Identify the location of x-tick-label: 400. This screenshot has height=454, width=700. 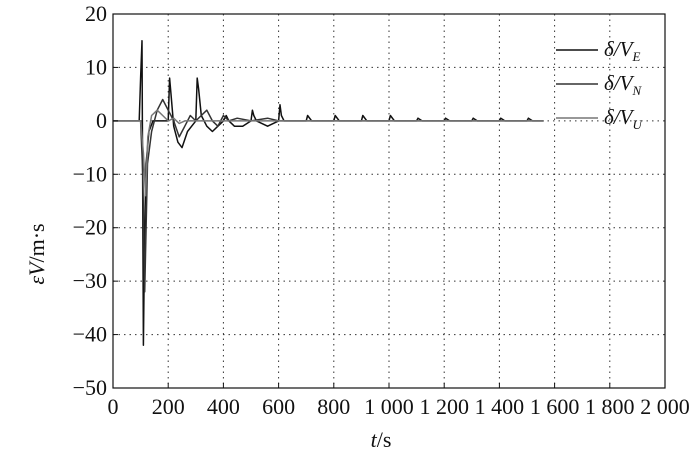
(223, 406).